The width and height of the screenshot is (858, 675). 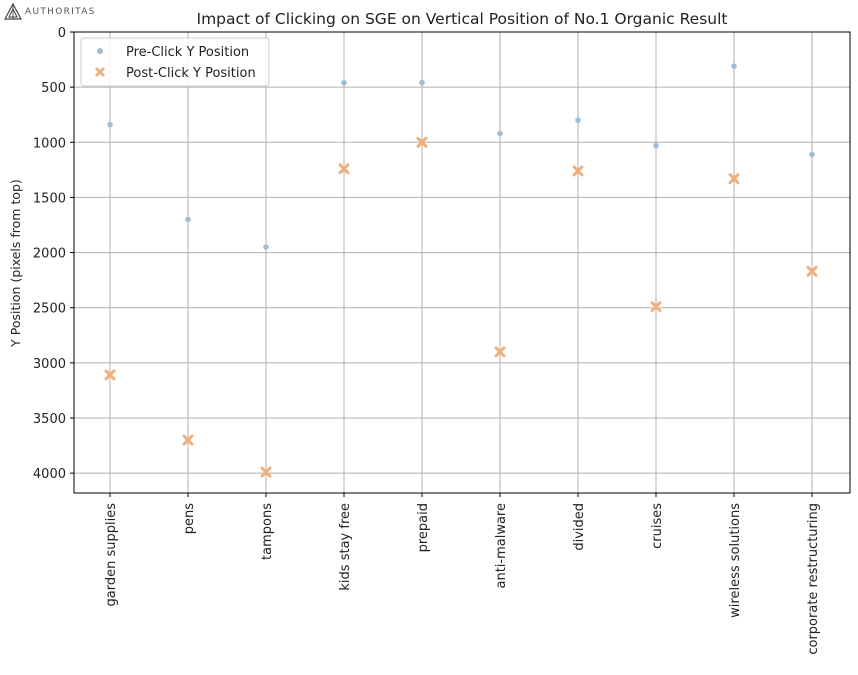 I want to click on x-tick-label: anti-malware, so click(x=501, y=546).